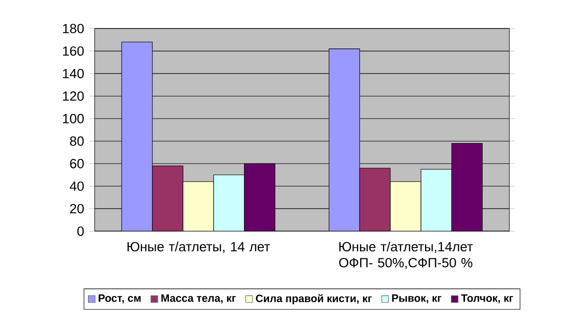  I want to click on y-tick-label: 100, so click(73, 119).